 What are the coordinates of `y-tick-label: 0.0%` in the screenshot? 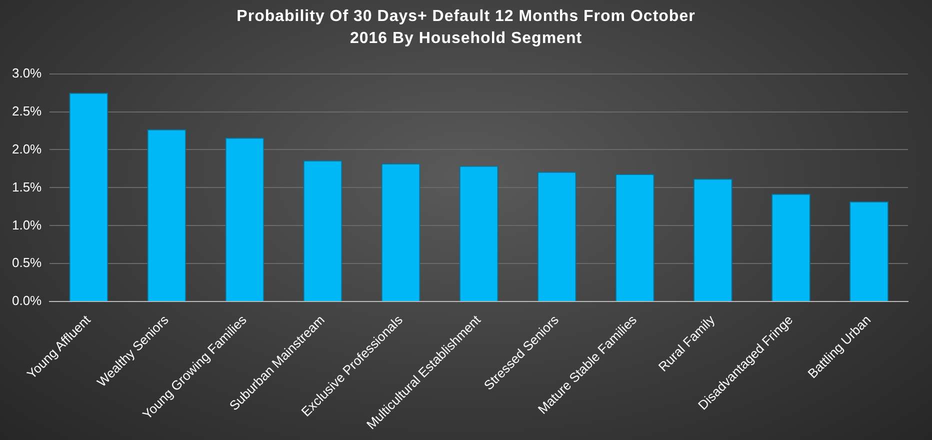 It's located at (27, 300).